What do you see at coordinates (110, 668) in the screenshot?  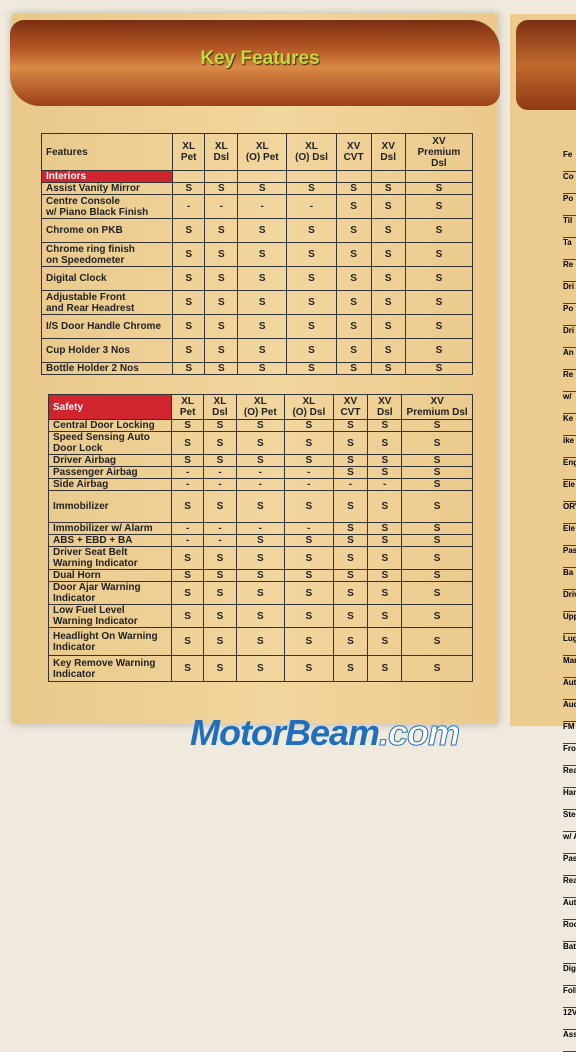 I see `feature-name: Key Remove Warning Indicator` at bounding box center [110, 668].